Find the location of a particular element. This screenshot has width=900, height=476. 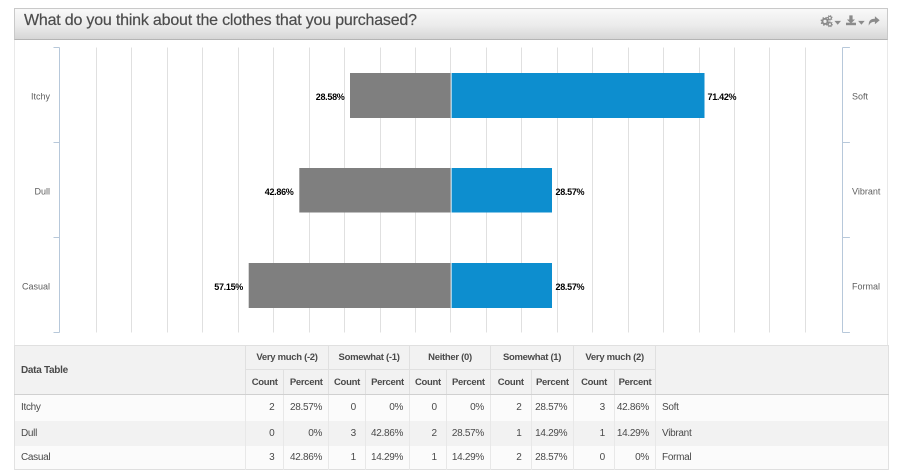

svg-text: Casual is located at coordinates (36, 287).